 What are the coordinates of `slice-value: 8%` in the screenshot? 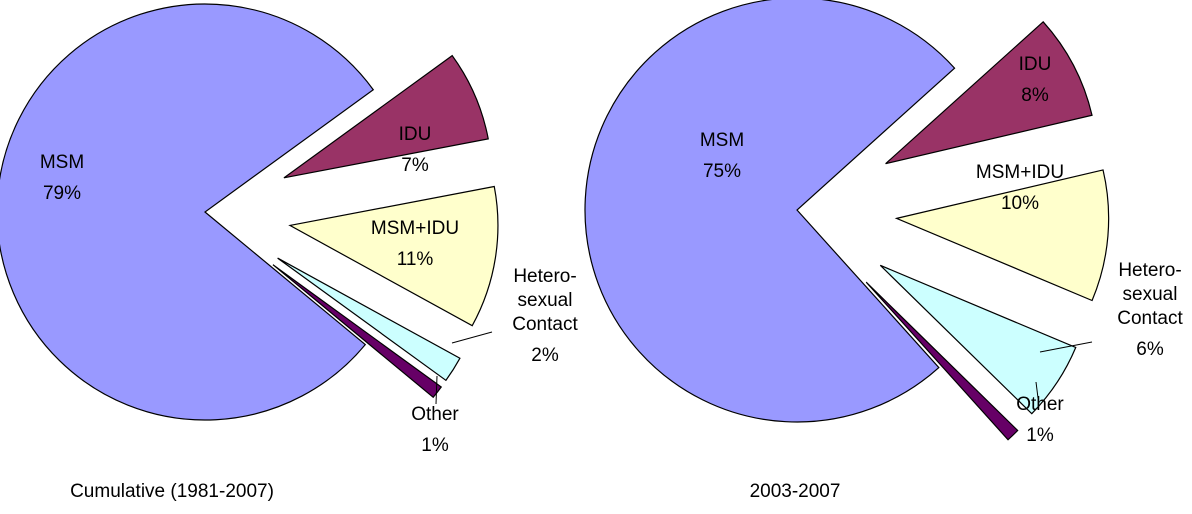 It's located at (1035, 95).